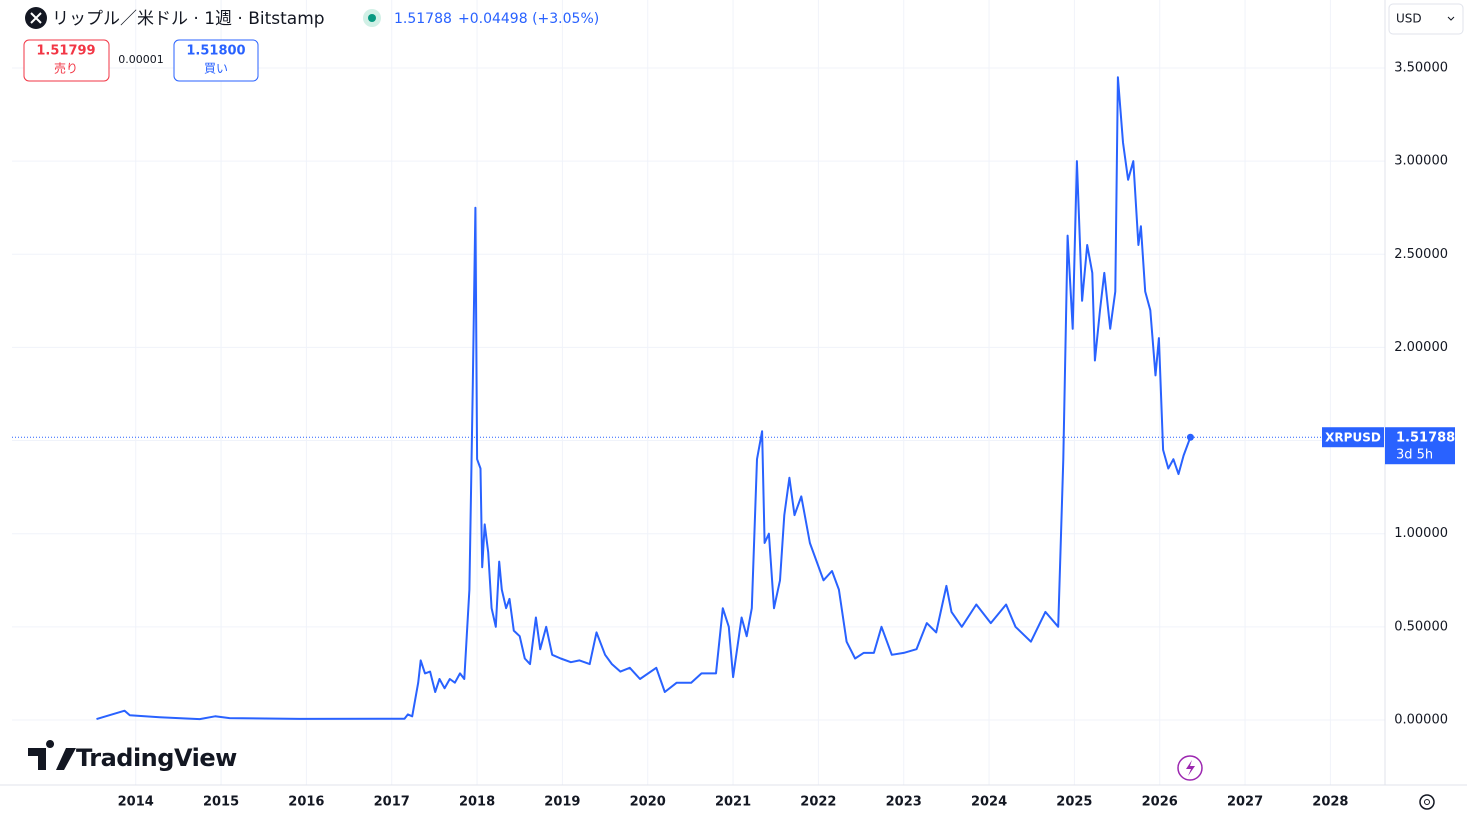 The height and width of the screenshot is (823, 1467). What do you see at coordinates (392, 802) in the screenshot?
I see `x-tick-label: 2017` at bounding box center [392, 802].